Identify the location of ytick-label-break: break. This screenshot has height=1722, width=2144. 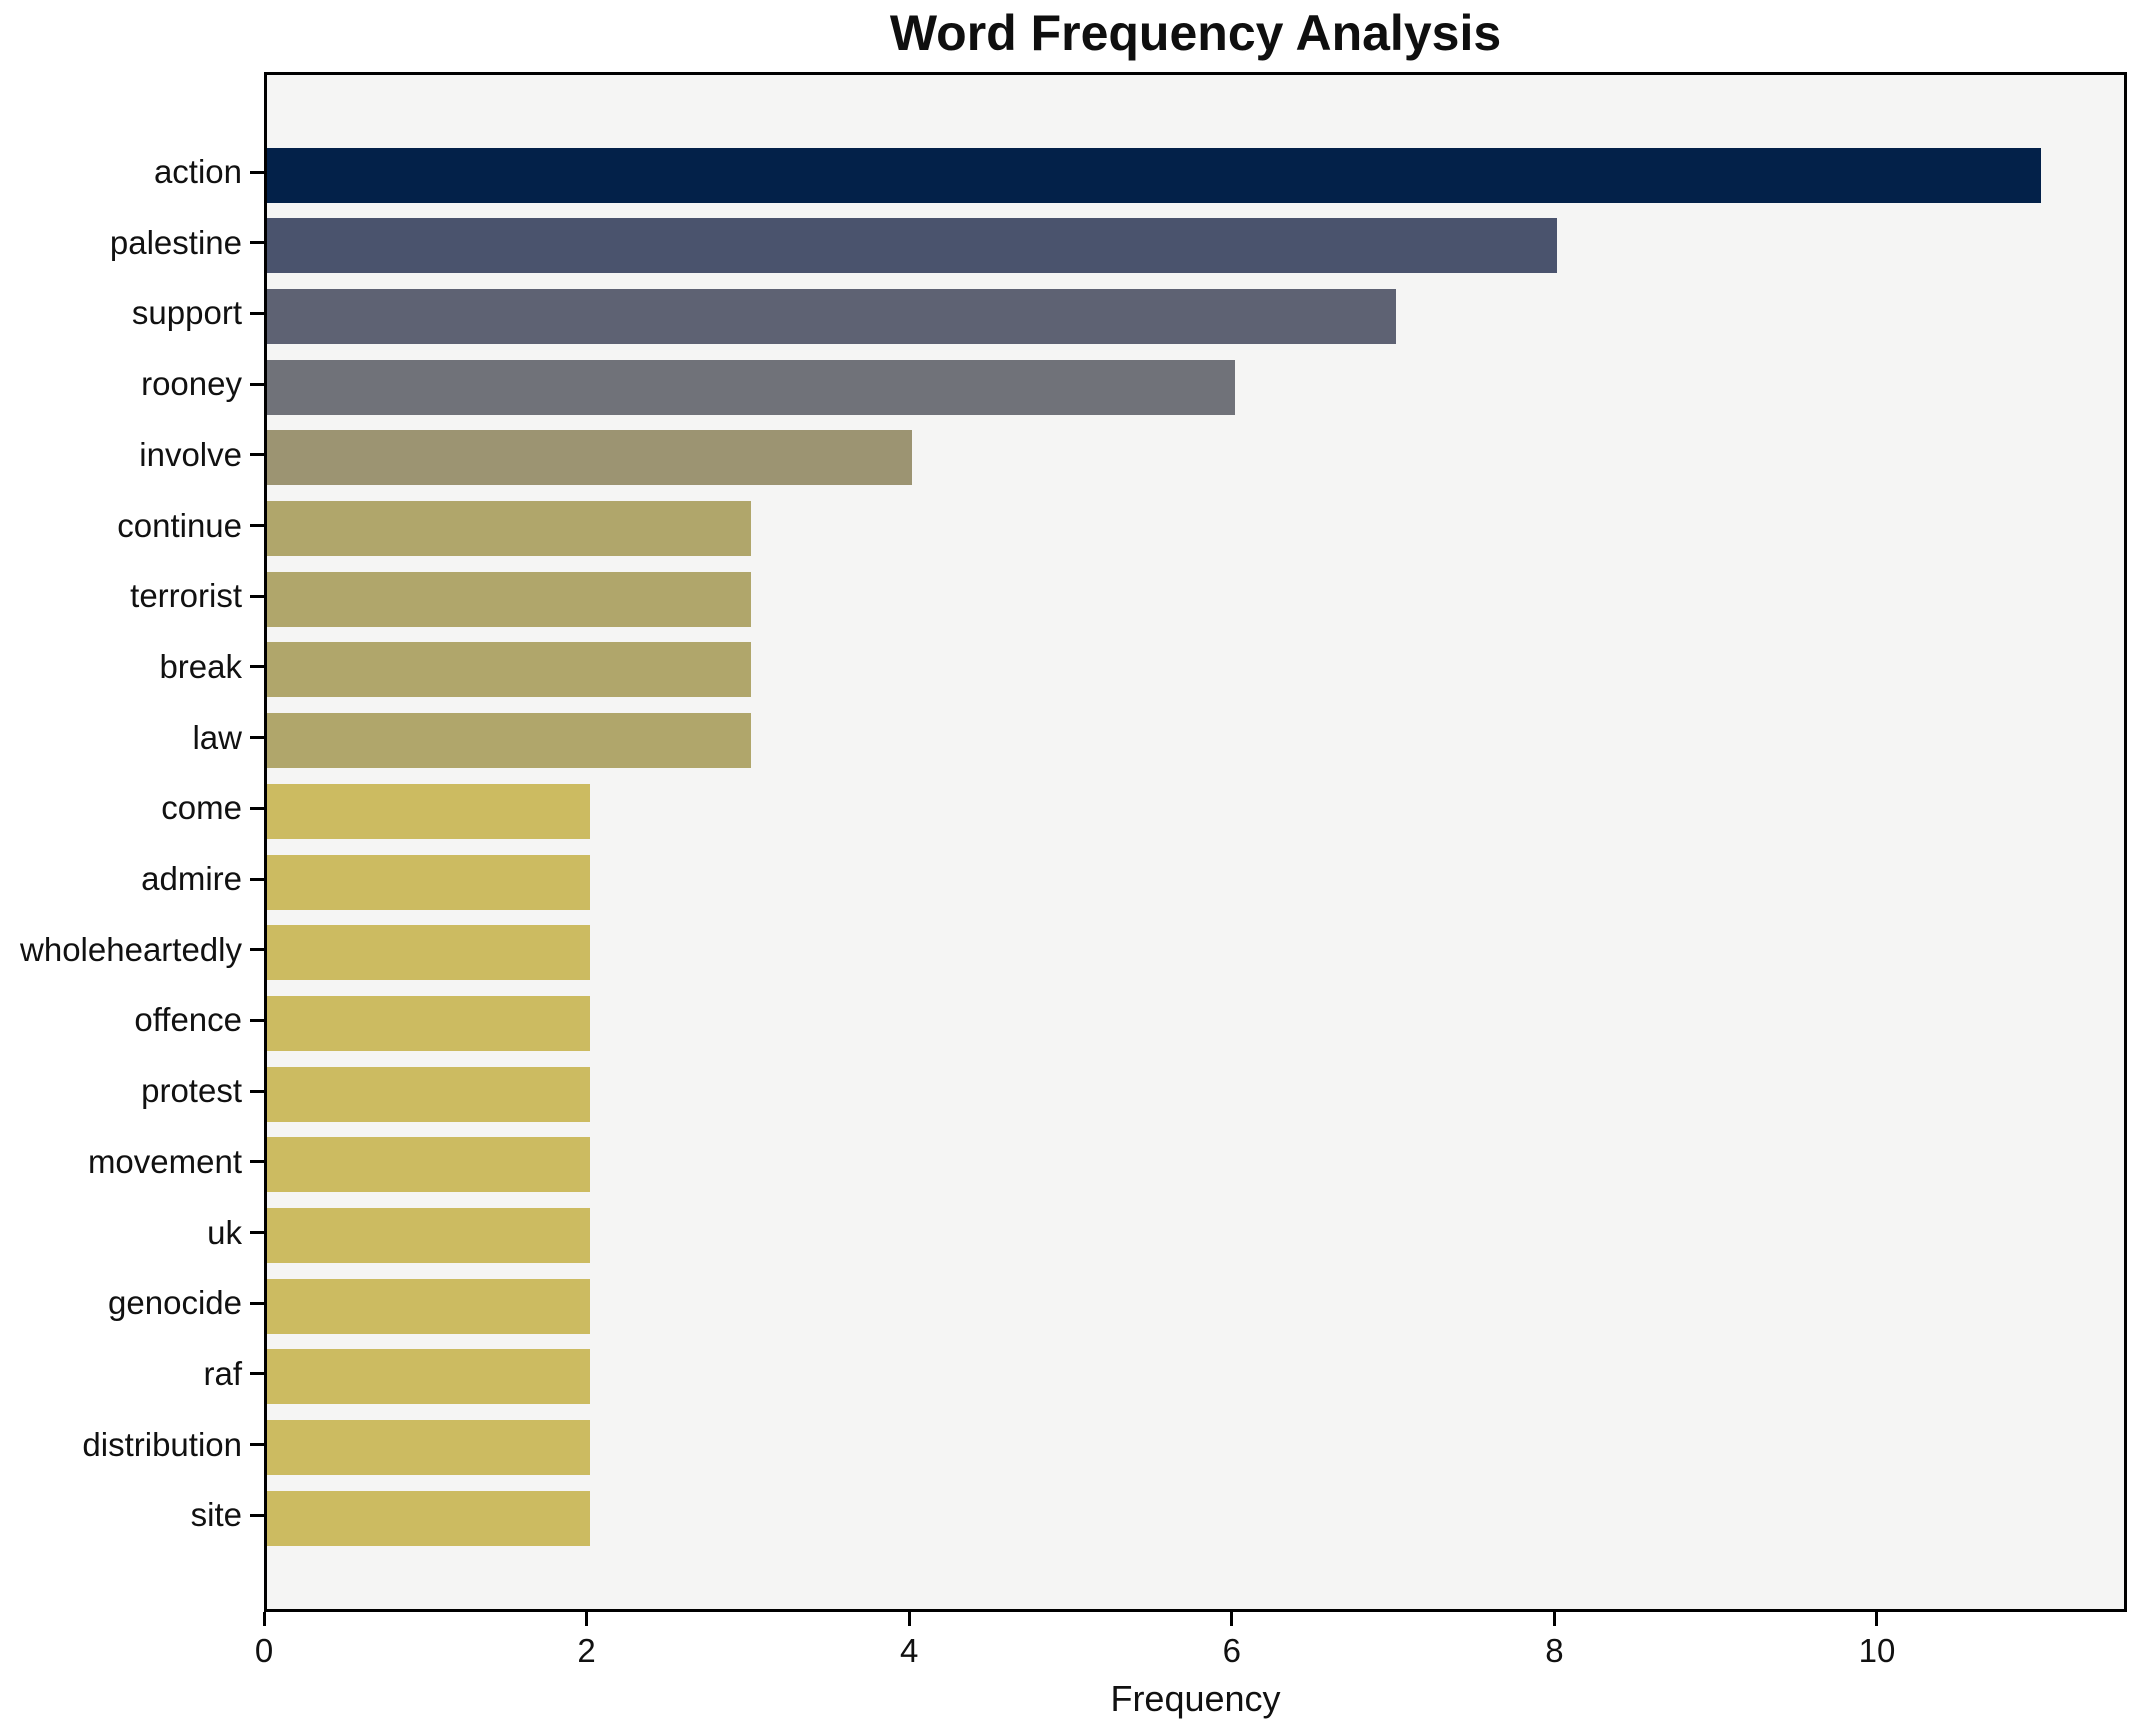
(200, 666).